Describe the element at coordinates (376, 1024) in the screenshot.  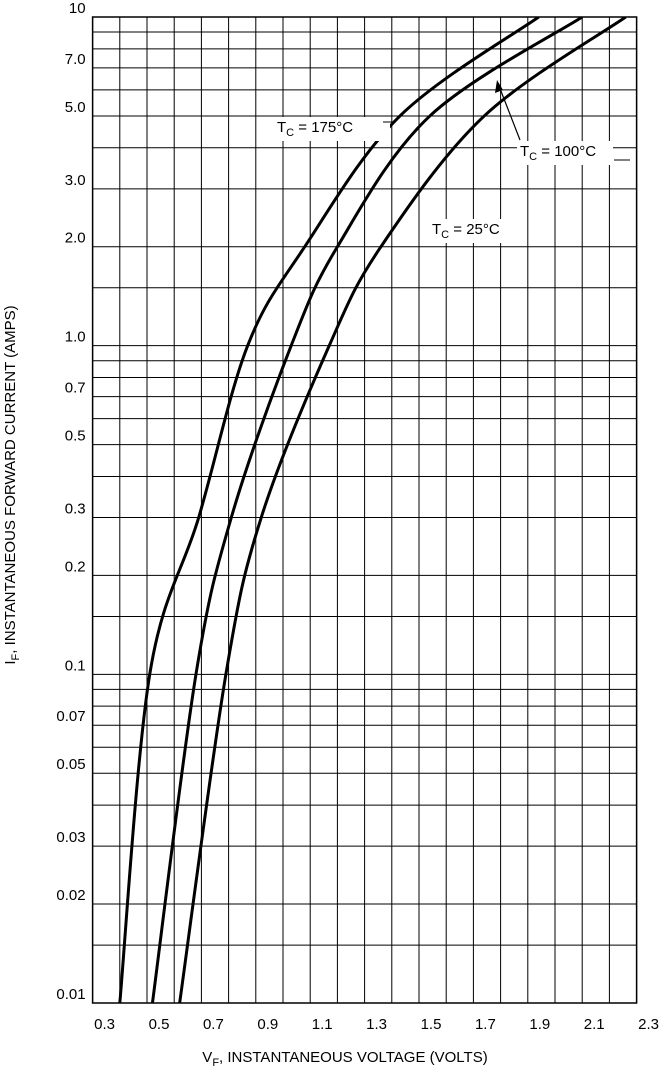
I see `x-tick-label: 1.3` at that location.